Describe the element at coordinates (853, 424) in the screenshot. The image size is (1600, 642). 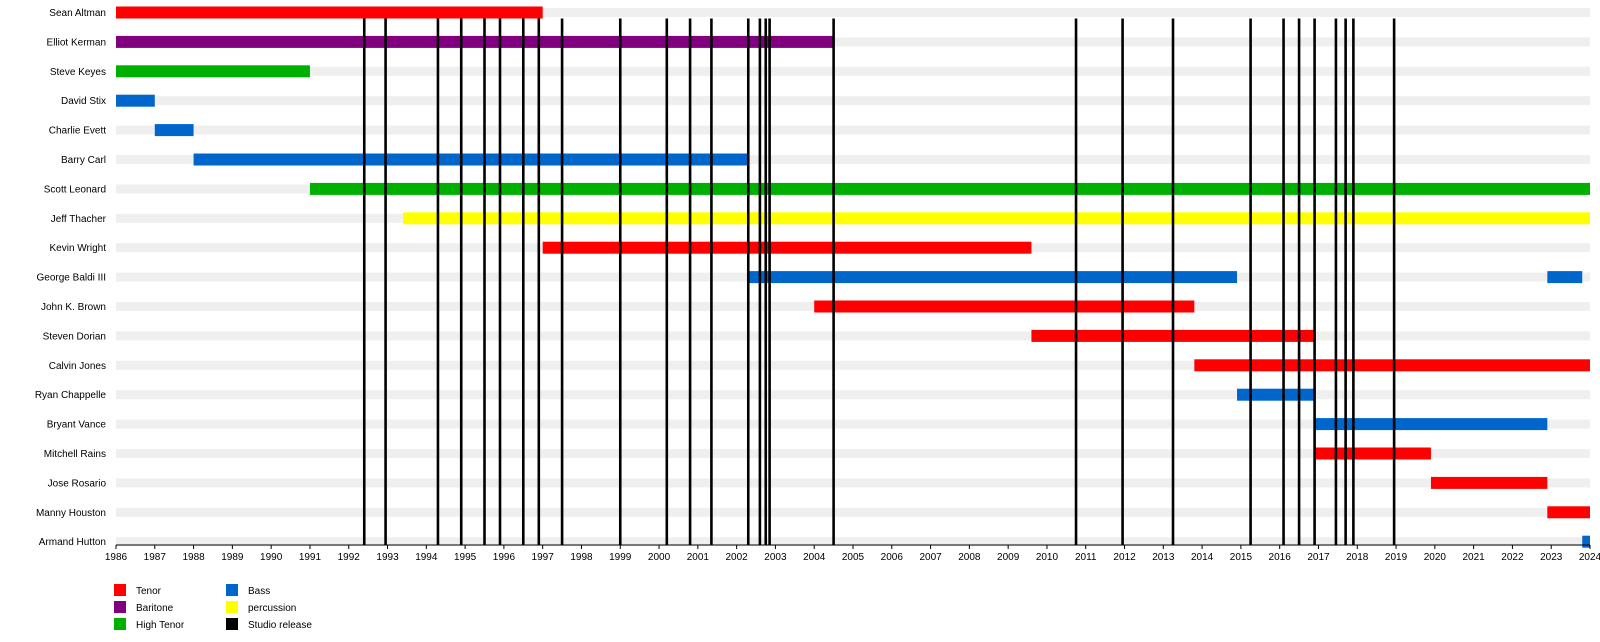
I see `row-background-bryant-vance` at that location.